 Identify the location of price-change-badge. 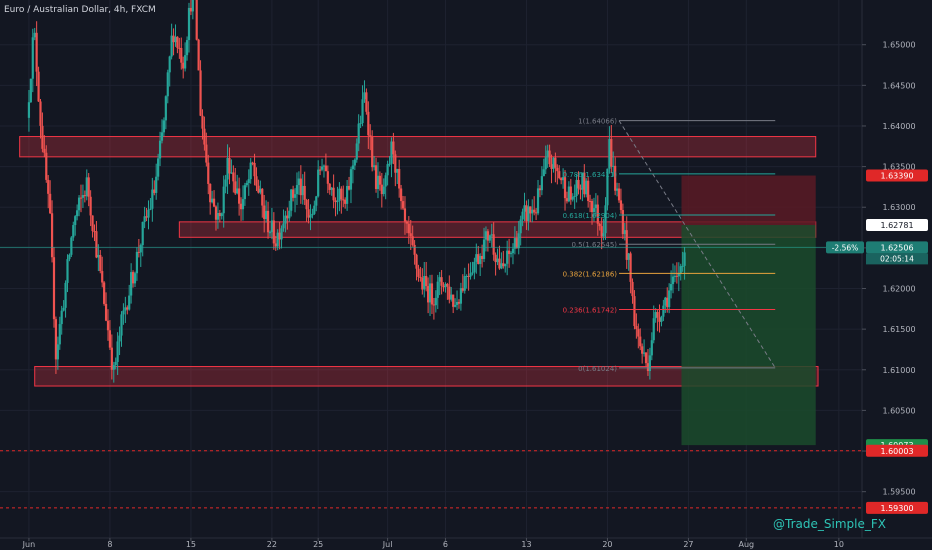
(845, 247).